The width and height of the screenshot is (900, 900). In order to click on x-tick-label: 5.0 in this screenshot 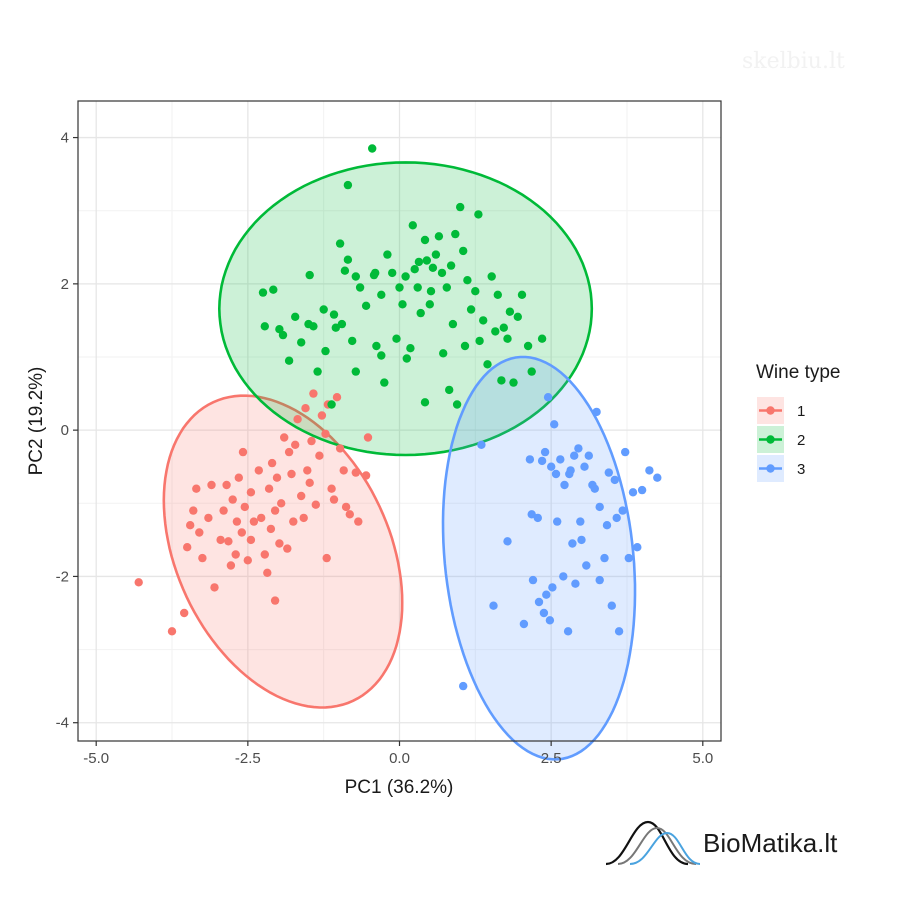, I will do `click(702, 758)`.